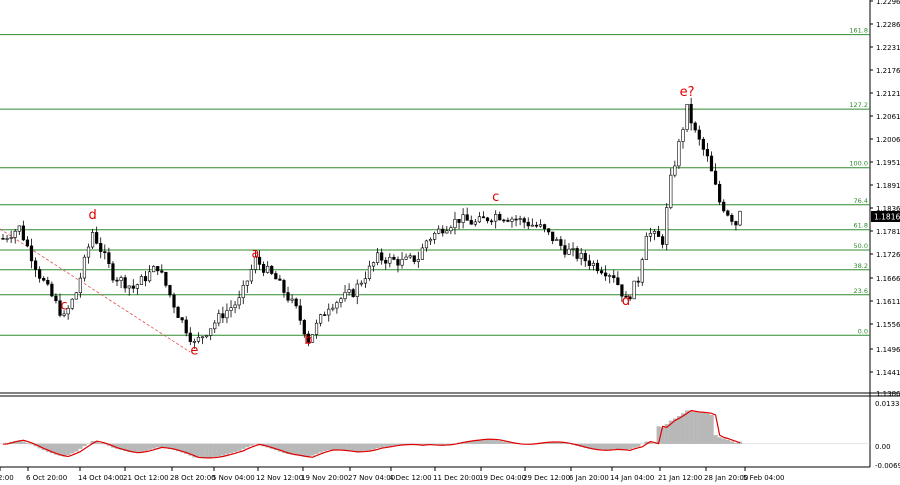  I want to click on time-tick-label: 19 Nov 20:00, so click(324, 478).